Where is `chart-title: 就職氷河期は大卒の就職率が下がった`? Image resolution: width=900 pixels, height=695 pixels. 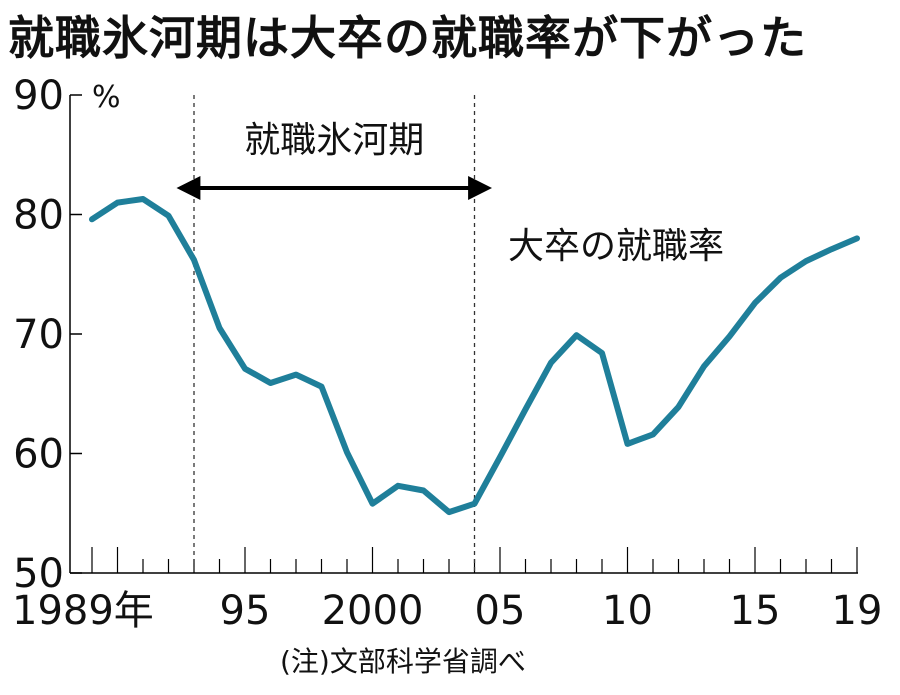
chart-title: 就職氷河期は大卒の就職率が下がった is located at coordinates (407, 38).